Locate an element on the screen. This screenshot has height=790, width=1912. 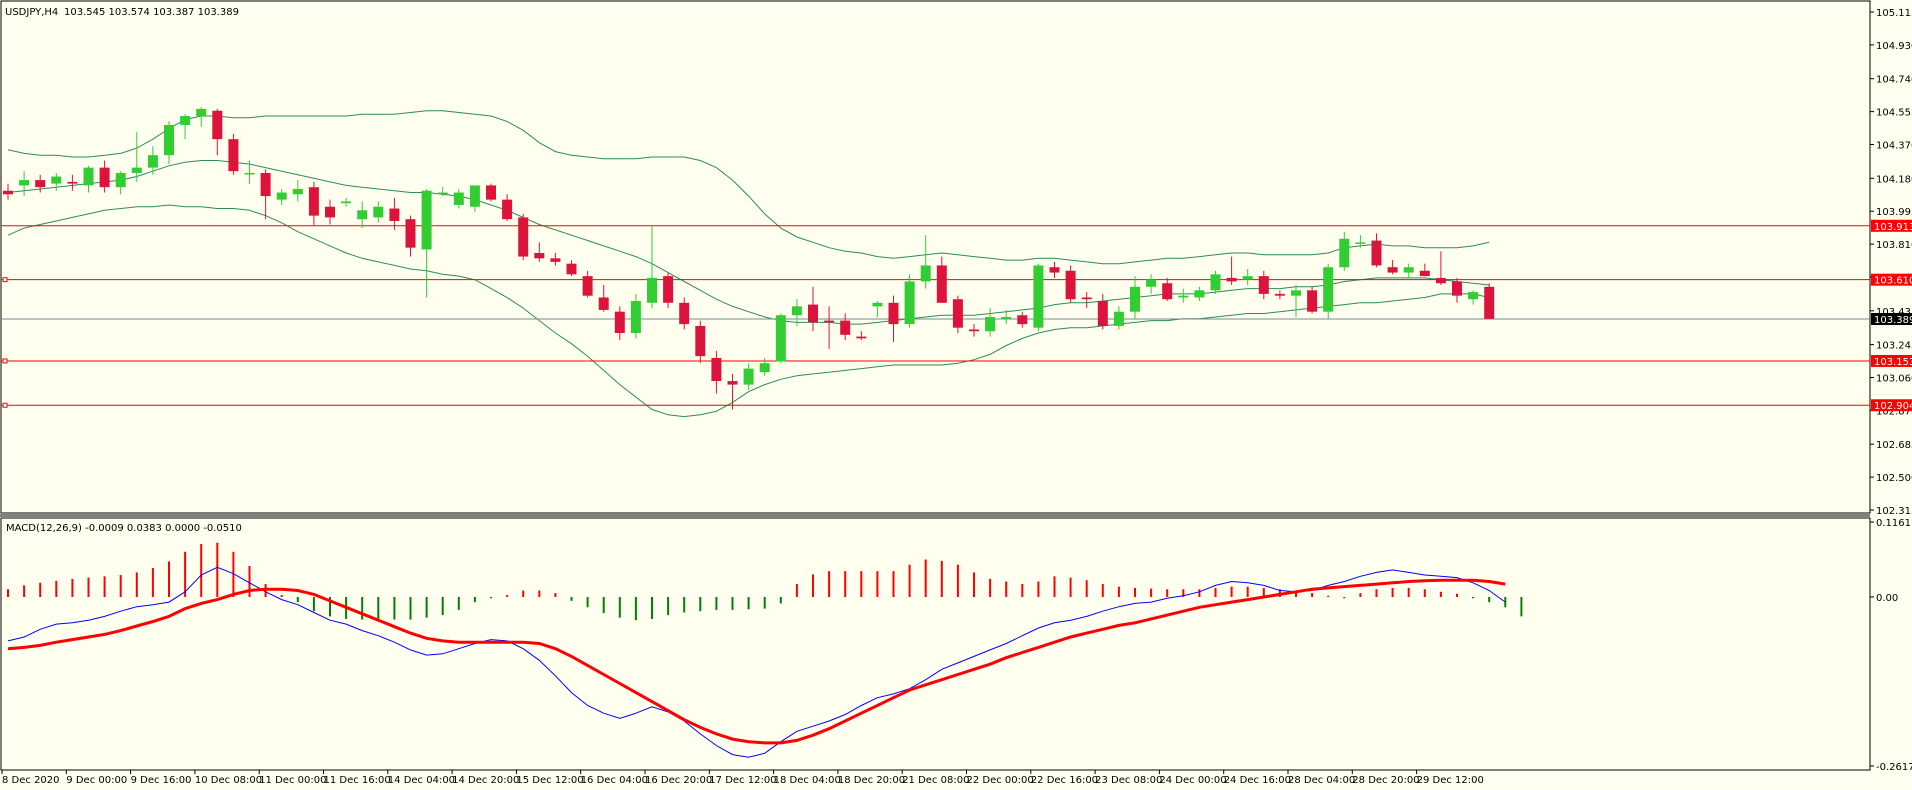
price-tick-label: 102.875 is located at coordinates (1894, 411).